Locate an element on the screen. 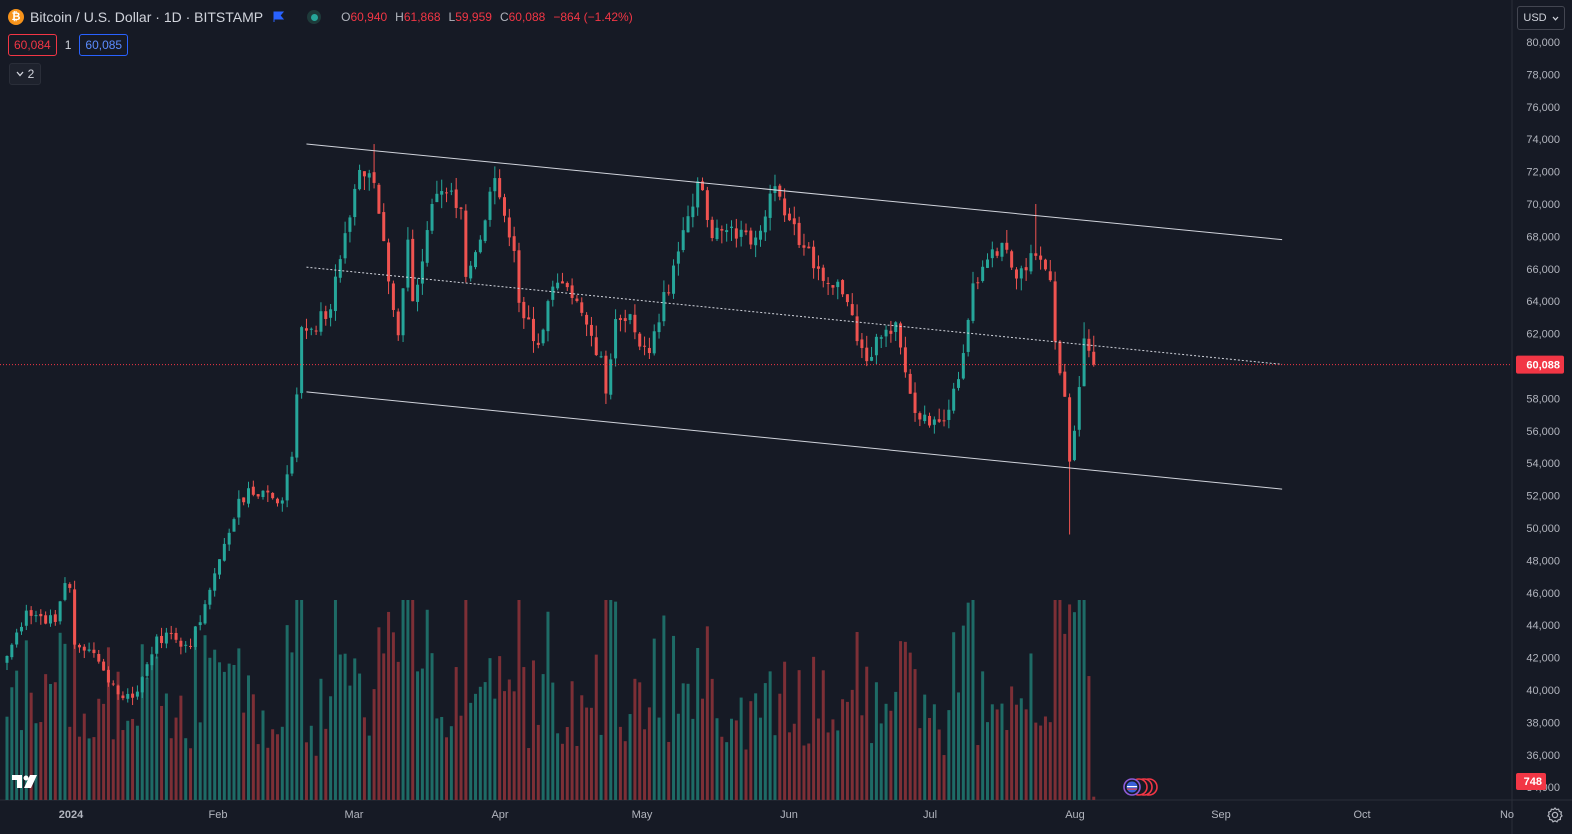  currency-selector: USD is located at coordinates (1541, 18).